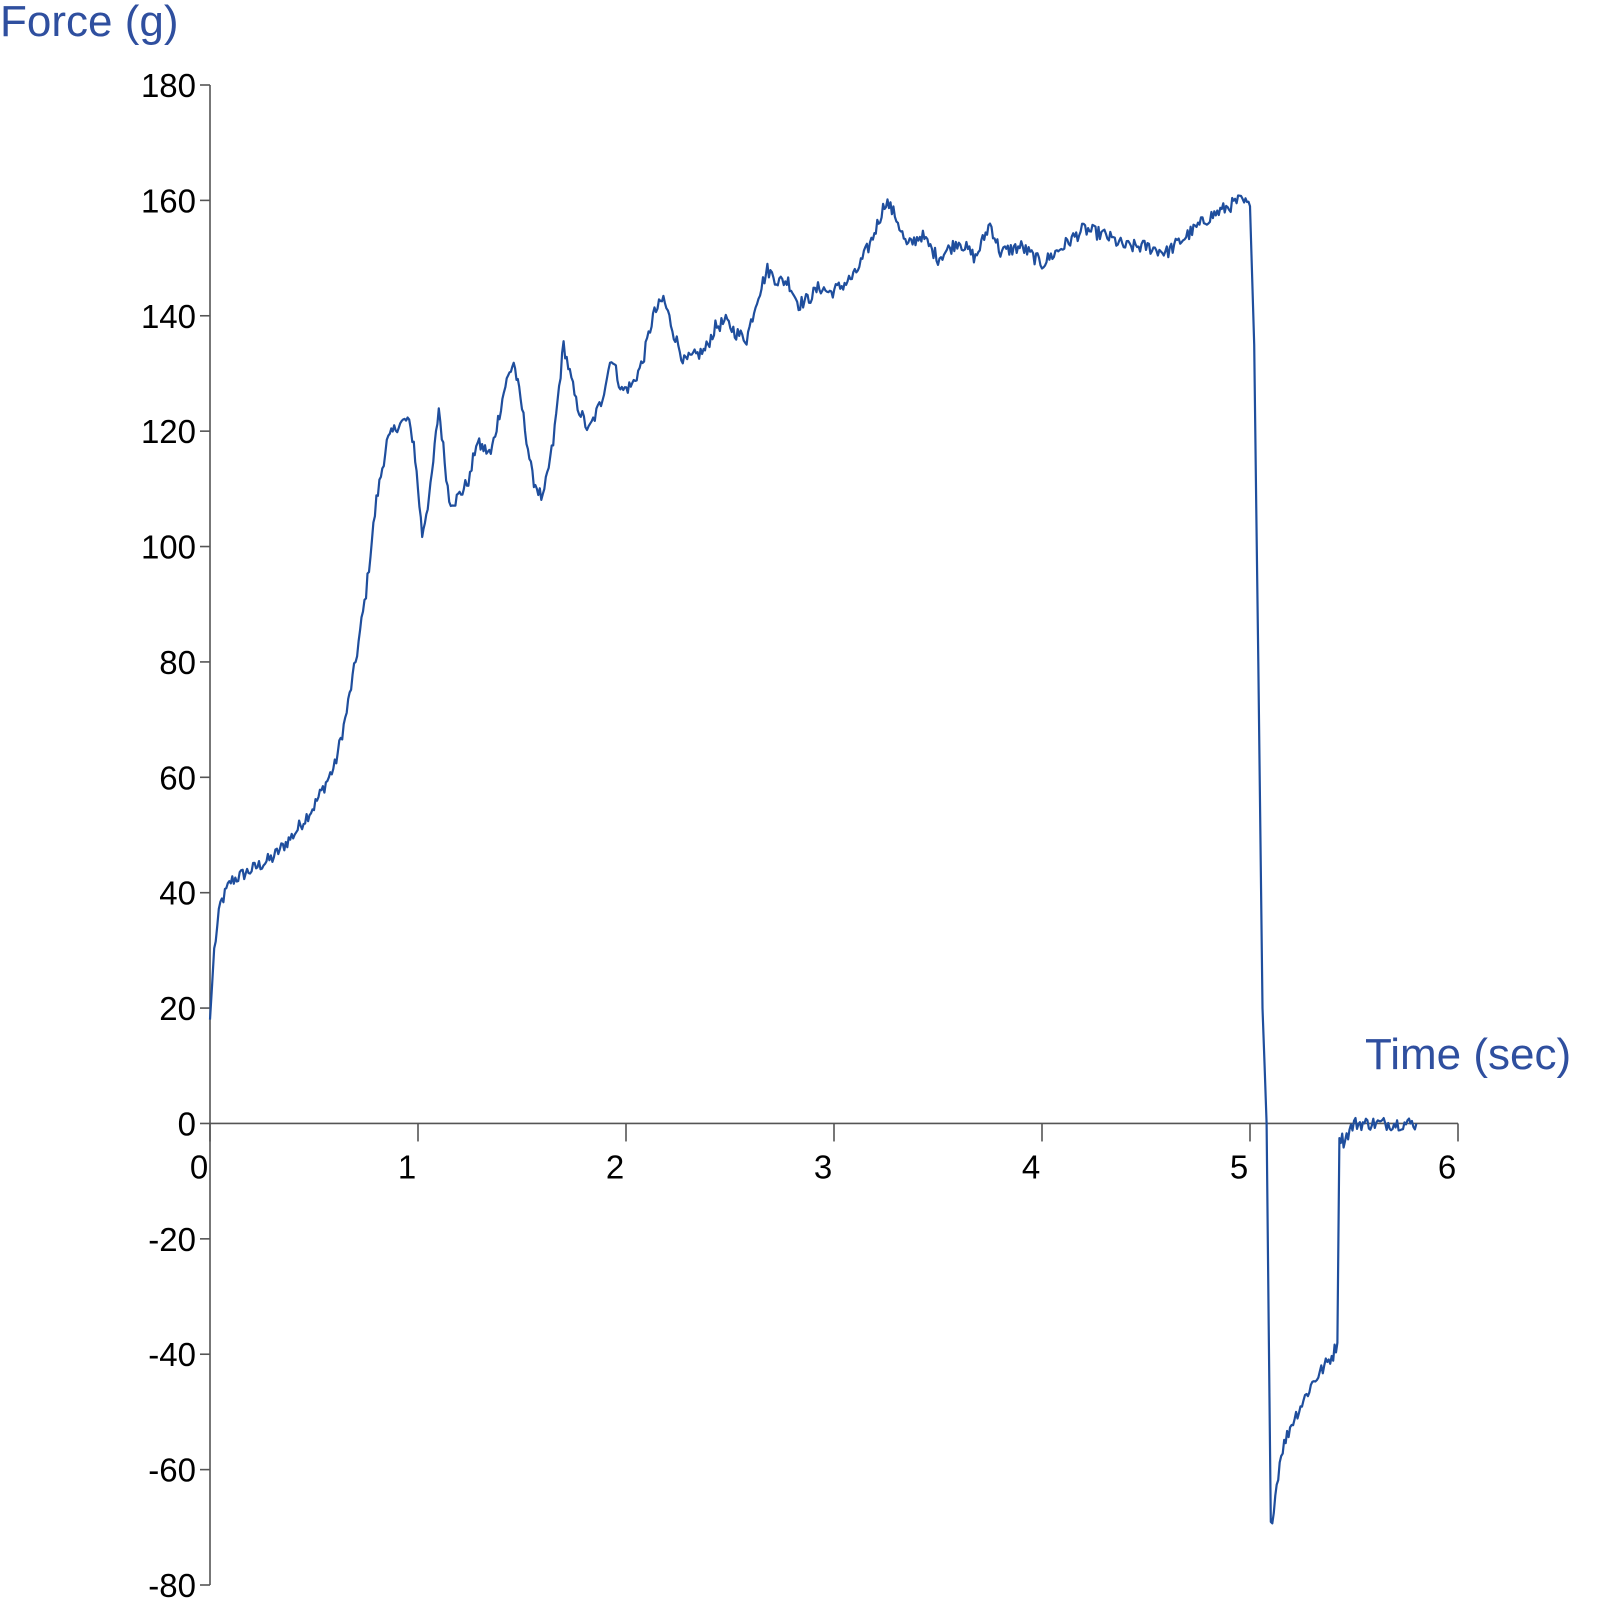 The height and width of the screenshot is (1600, 1600). I want to click on x-tick-label: 4, so click(1031, 1166).